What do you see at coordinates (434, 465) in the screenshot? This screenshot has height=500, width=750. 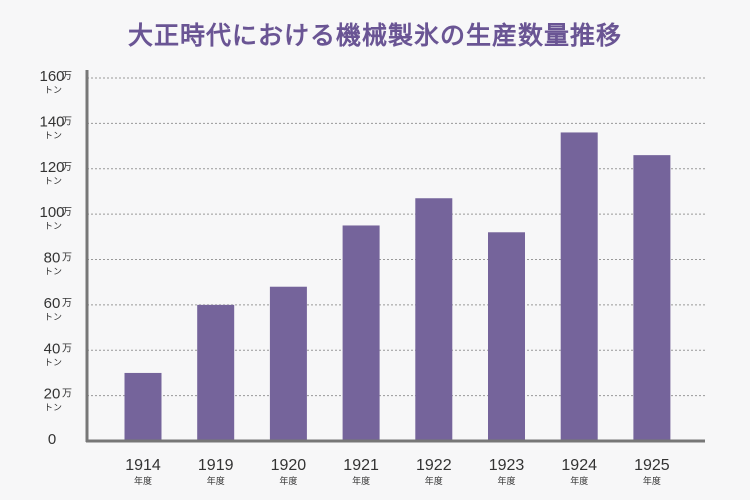 I see `x-tick-label: 1922` at bounding box center [434, 465].